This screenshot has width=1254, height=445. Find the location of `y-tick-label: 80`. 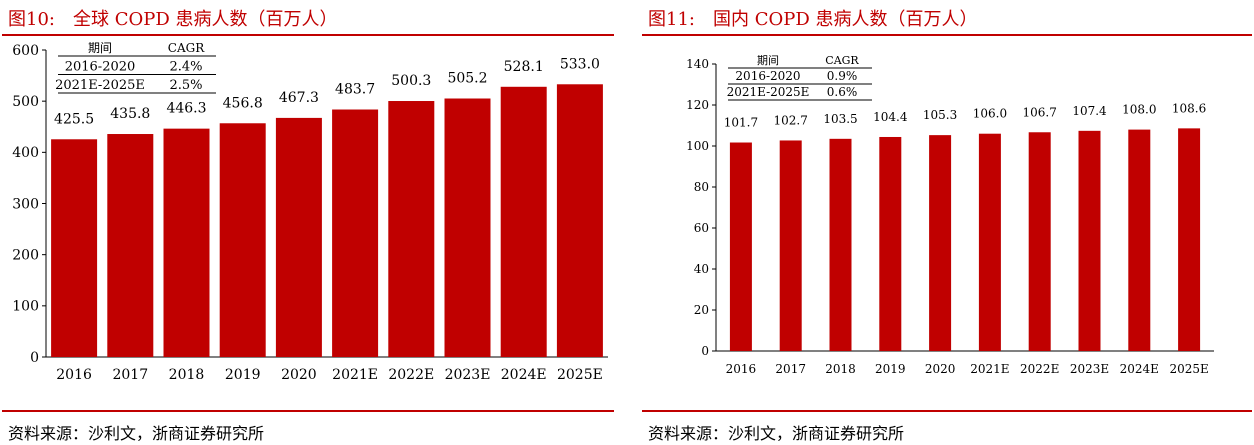

y-tick-label: 80 is located at coordinates (701, 187).